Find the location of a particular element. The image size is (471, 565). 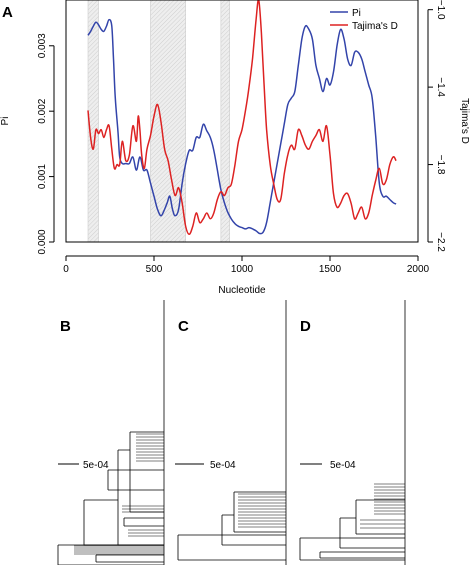

legend-label-tajimas-d: Tajima's D is located at coordinates (375, 26).